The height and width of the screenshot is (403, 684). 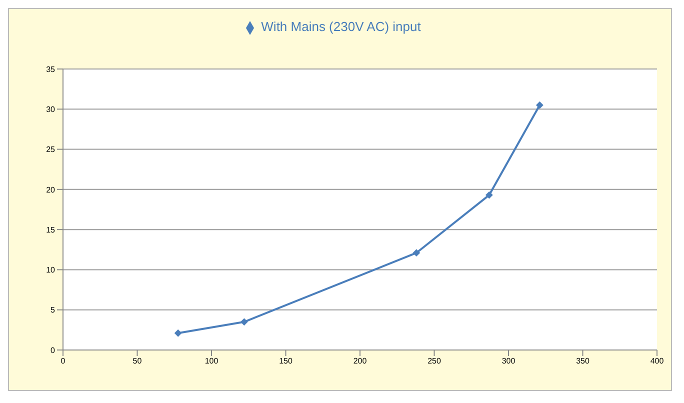 I want to click on y-tick-label: 15, so click(x=51, y=229).